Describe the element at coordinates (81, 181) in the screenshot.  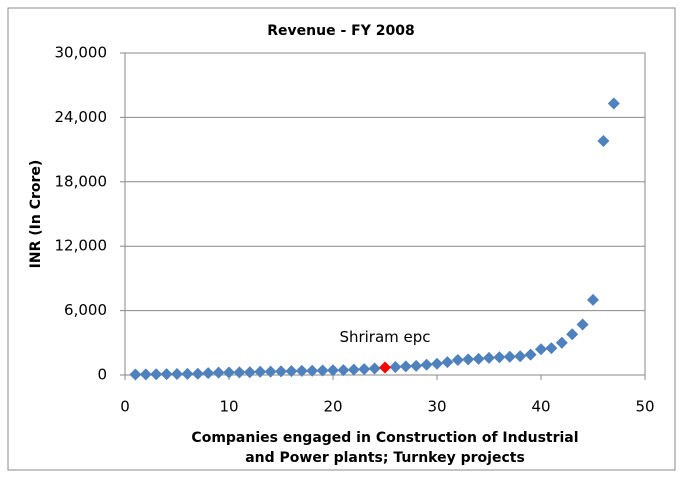
I see `y-tick-label: 18,000` at that location.